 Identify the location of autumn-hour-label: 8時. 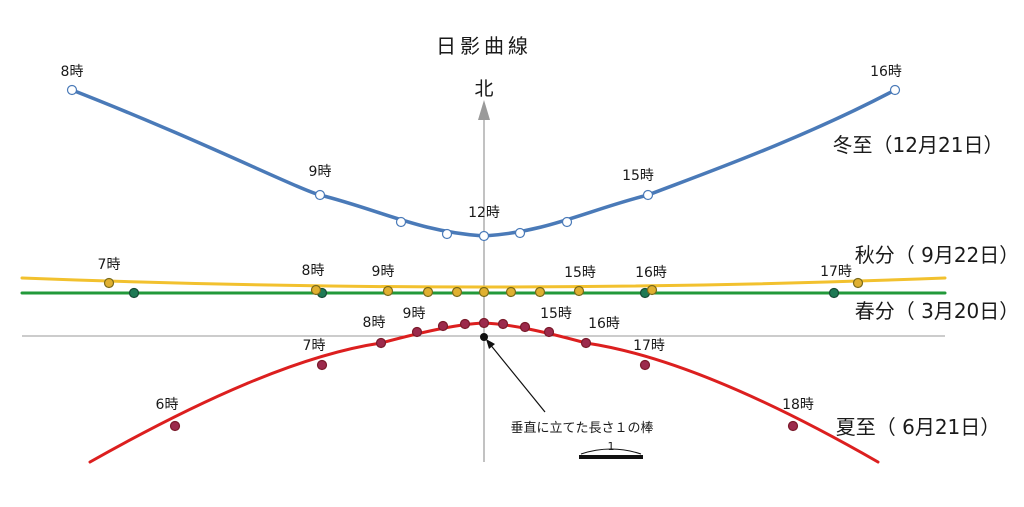
(313, 271).